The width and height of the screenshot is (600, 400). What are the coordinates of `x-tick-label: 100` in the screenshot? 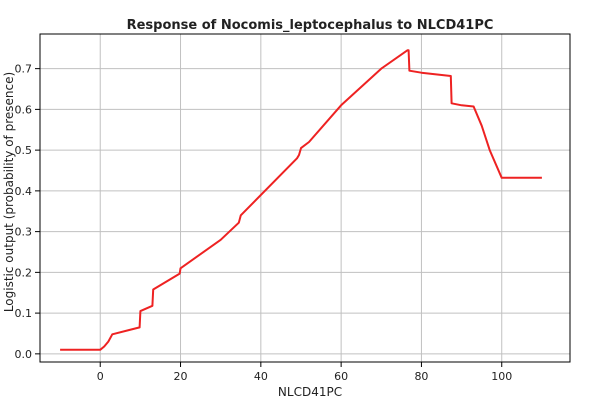 It's located at (501, 376).